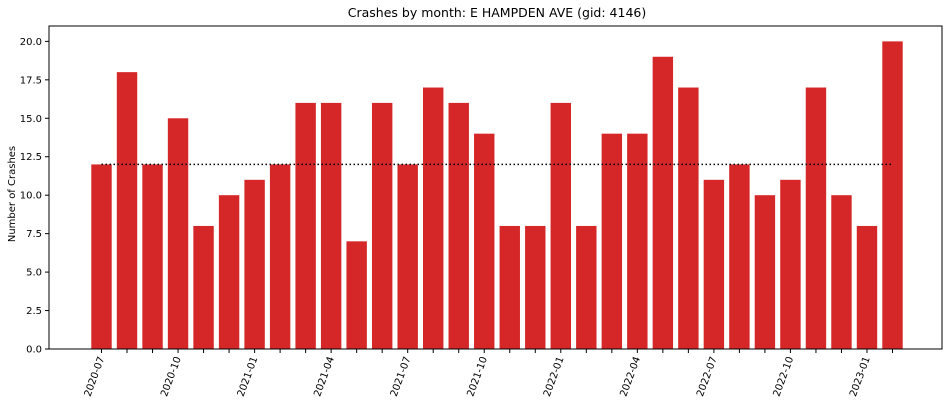  Describe the element at coordinates (31, 42) in the screenshot. I see `y-tick-label: 20.0` at that location.